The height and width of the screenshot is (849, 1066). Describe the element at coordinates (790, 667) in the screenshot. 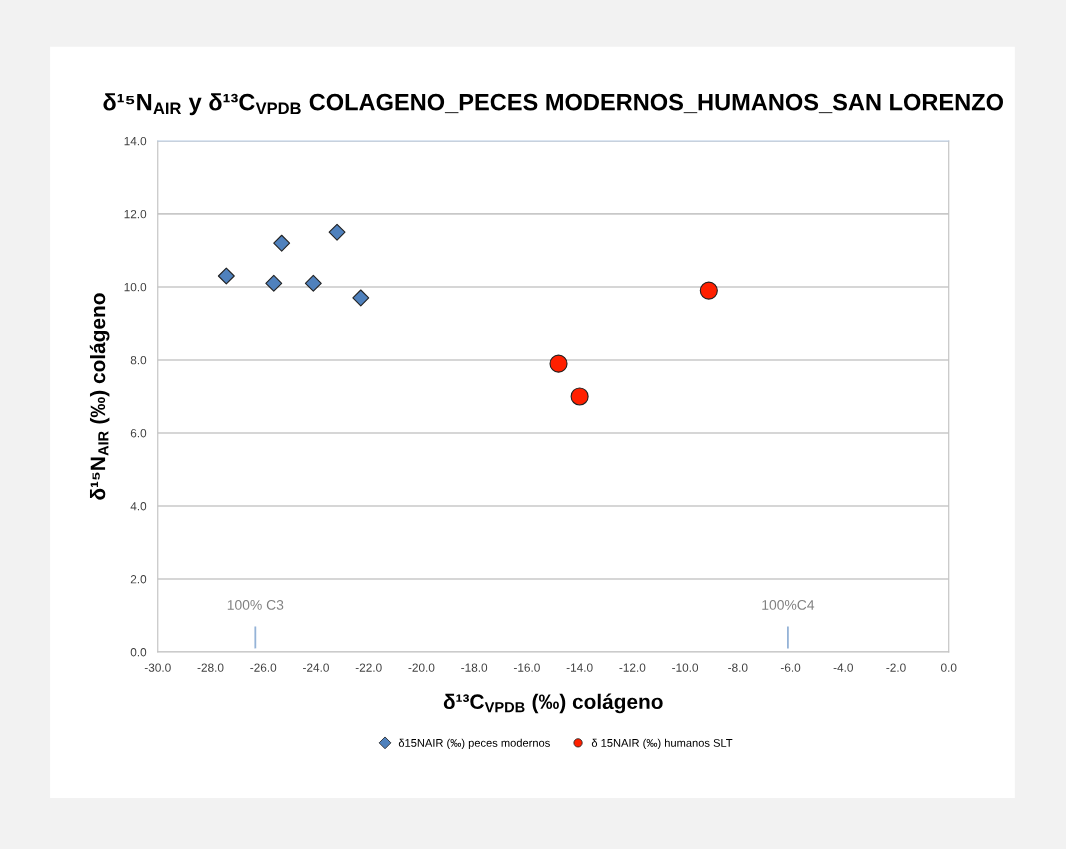

I see `x-tick-label: -6.0` at that location.